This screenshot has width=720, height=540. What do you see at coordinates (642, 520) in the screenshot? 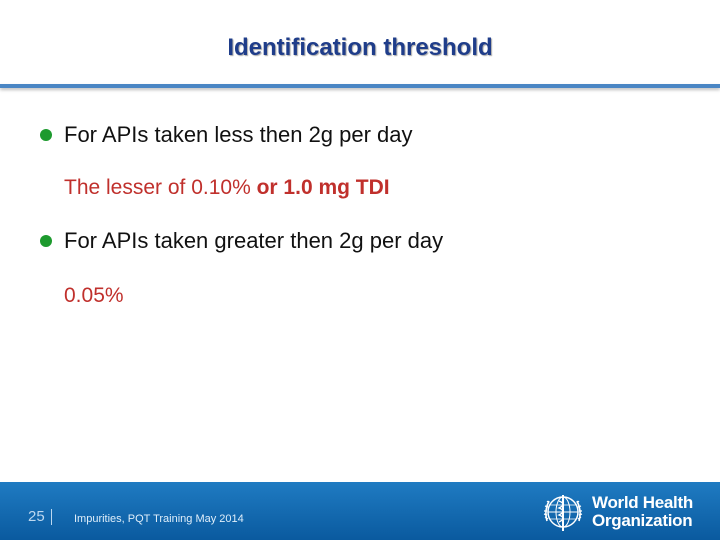
I see `who-logo-line2: Organization` at bounding box center [642, 520].